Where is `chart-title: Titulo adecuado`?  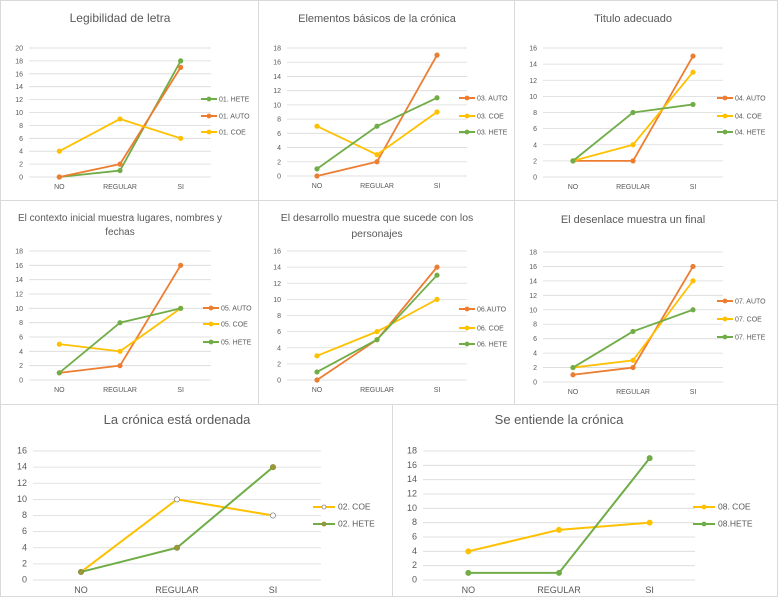 chart-title: Titulo adecuado is located at coordinates (633, 19).